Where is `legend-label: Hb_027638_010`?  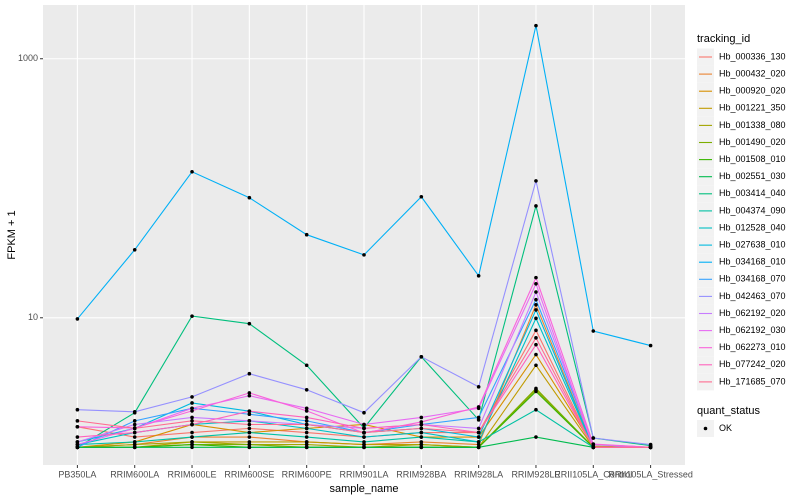
legend-label: Hb_027638_010 is located at coordinates (752, 244).